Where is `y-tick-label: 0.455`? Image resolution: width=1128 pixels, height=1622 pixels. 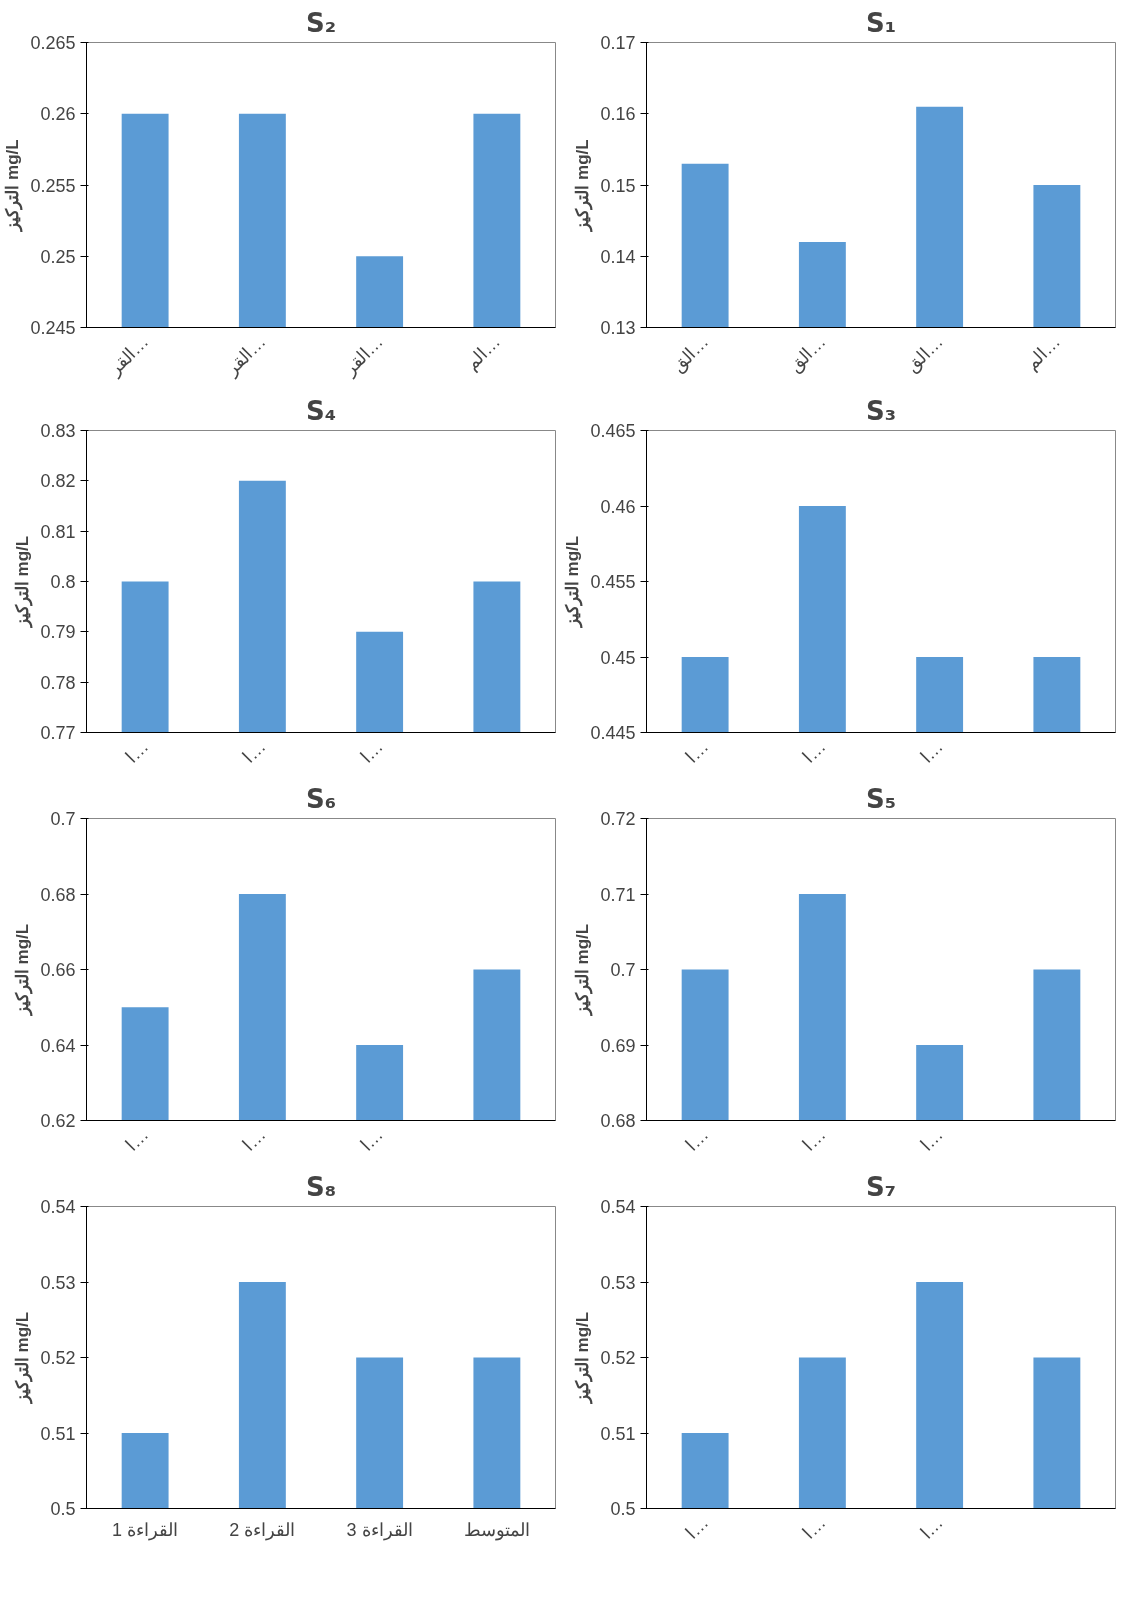 y-tick-label: 0.455 is located at coordinates (613, 582).